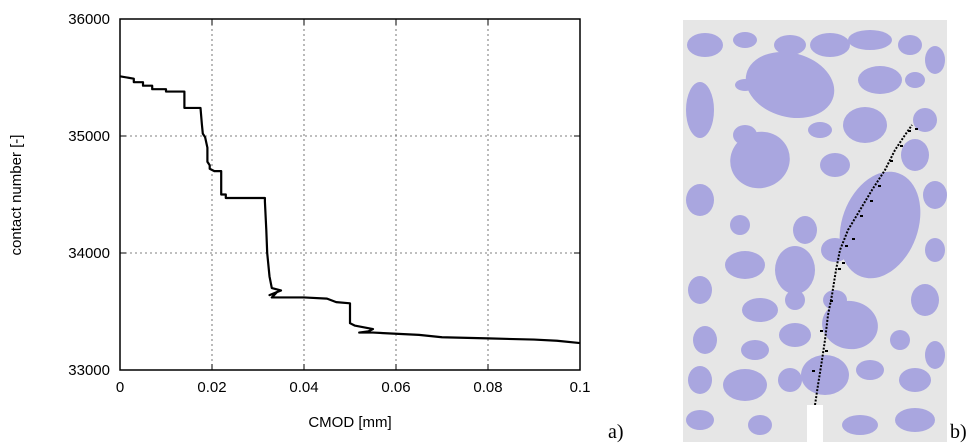 Image resolution: width=972 pixels, height=445 pixels. Describe the element at coordinates (303, 387) in the screenshot. I see `x-tick-label: 0.04` at that location.